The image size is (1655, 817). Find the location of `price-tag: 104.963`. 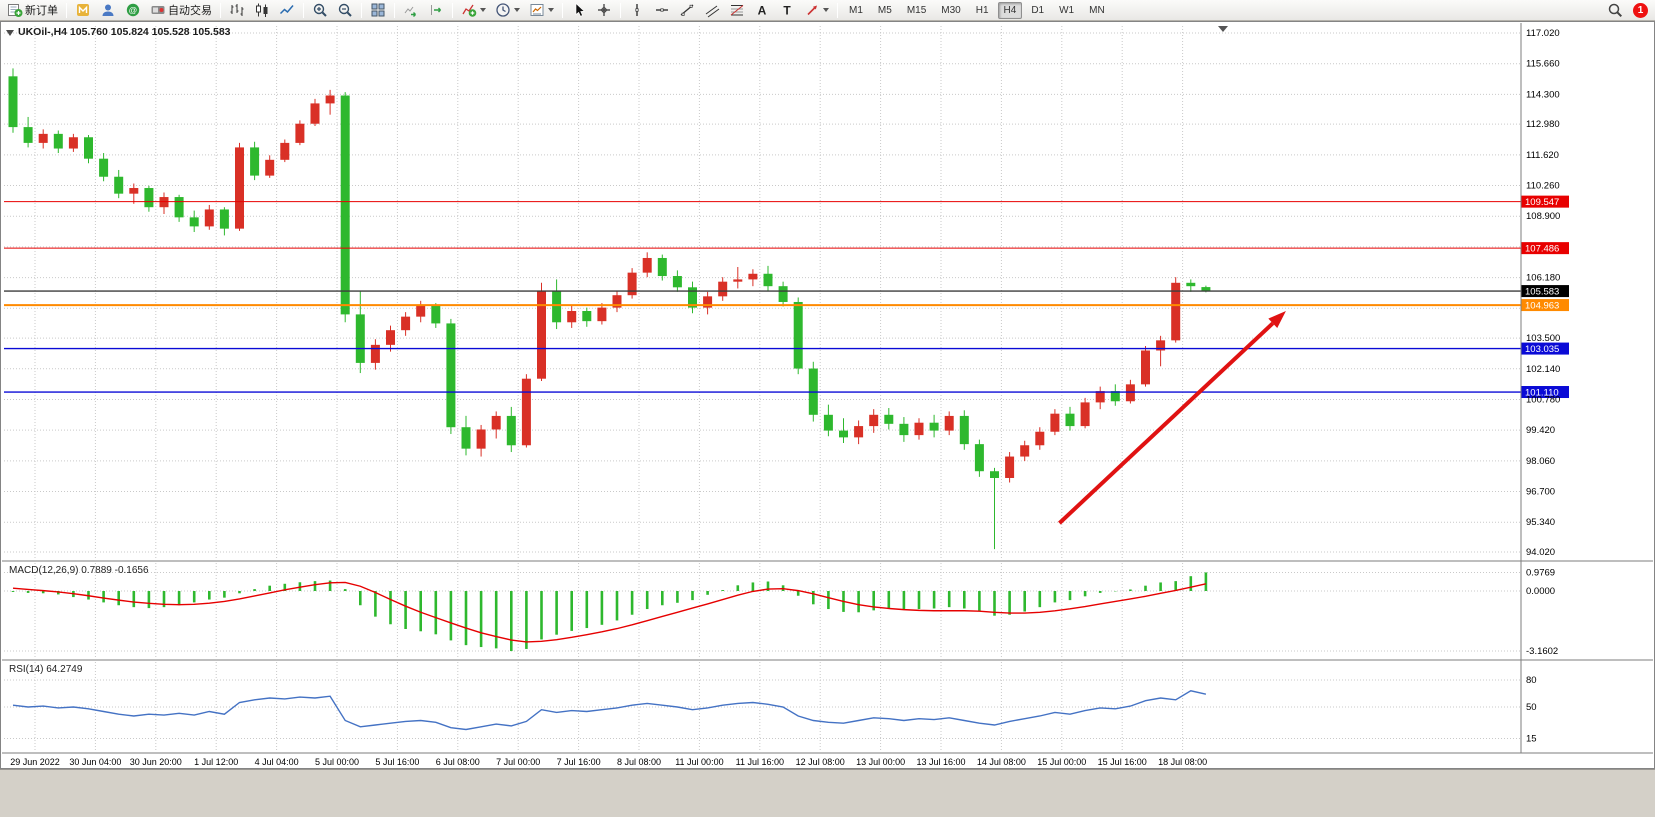

price-tag: 104.963 is located at coordinates (1545, 305).